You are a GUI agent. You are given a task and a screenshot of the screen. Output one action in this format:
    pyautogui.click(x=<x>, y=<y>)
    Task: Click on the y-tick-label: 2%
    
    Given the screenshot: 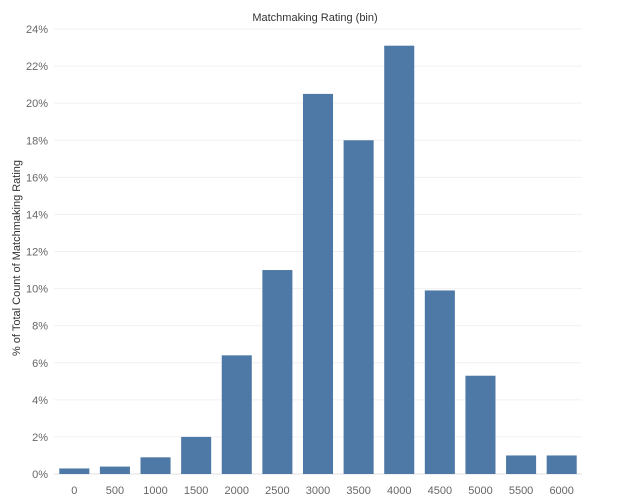 What is the action you would take?
    pyautogui.click(x=40, y=438)
    